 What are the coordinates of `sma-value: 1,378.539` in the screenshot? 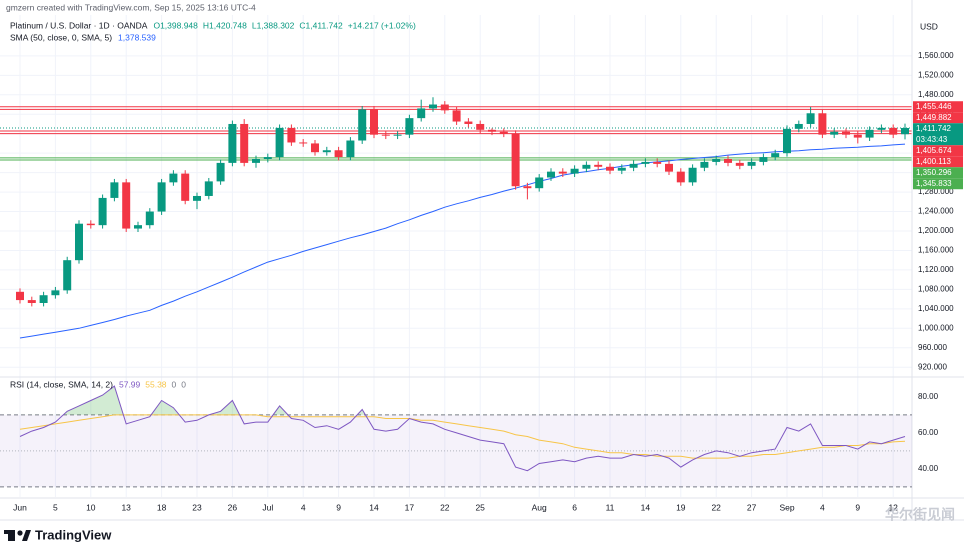 It's located at (137, 37).